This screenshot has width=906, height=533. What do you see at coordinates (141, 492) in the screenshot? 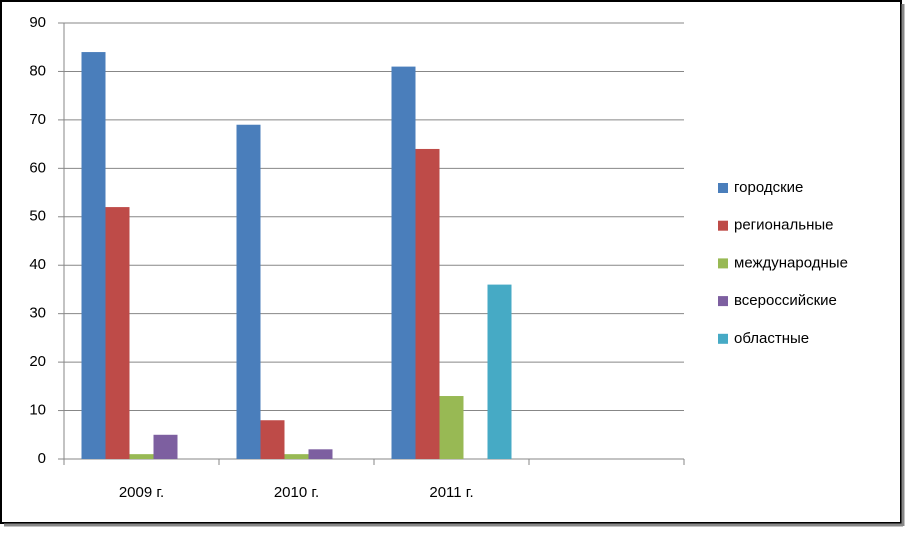
I see `x-tick-label: 2009 г.` at bounding box center [141, 492].